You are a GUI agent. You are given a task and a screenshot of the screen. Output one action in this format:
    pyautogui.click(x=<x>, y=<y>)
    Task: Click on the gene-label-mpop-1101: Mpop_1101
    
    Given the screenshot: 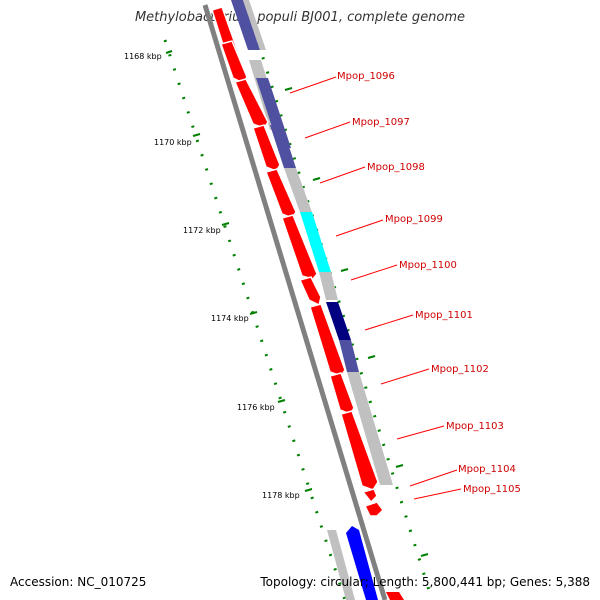 What is the action you would take?
    pyautogui.click(x=444, y=315)
    